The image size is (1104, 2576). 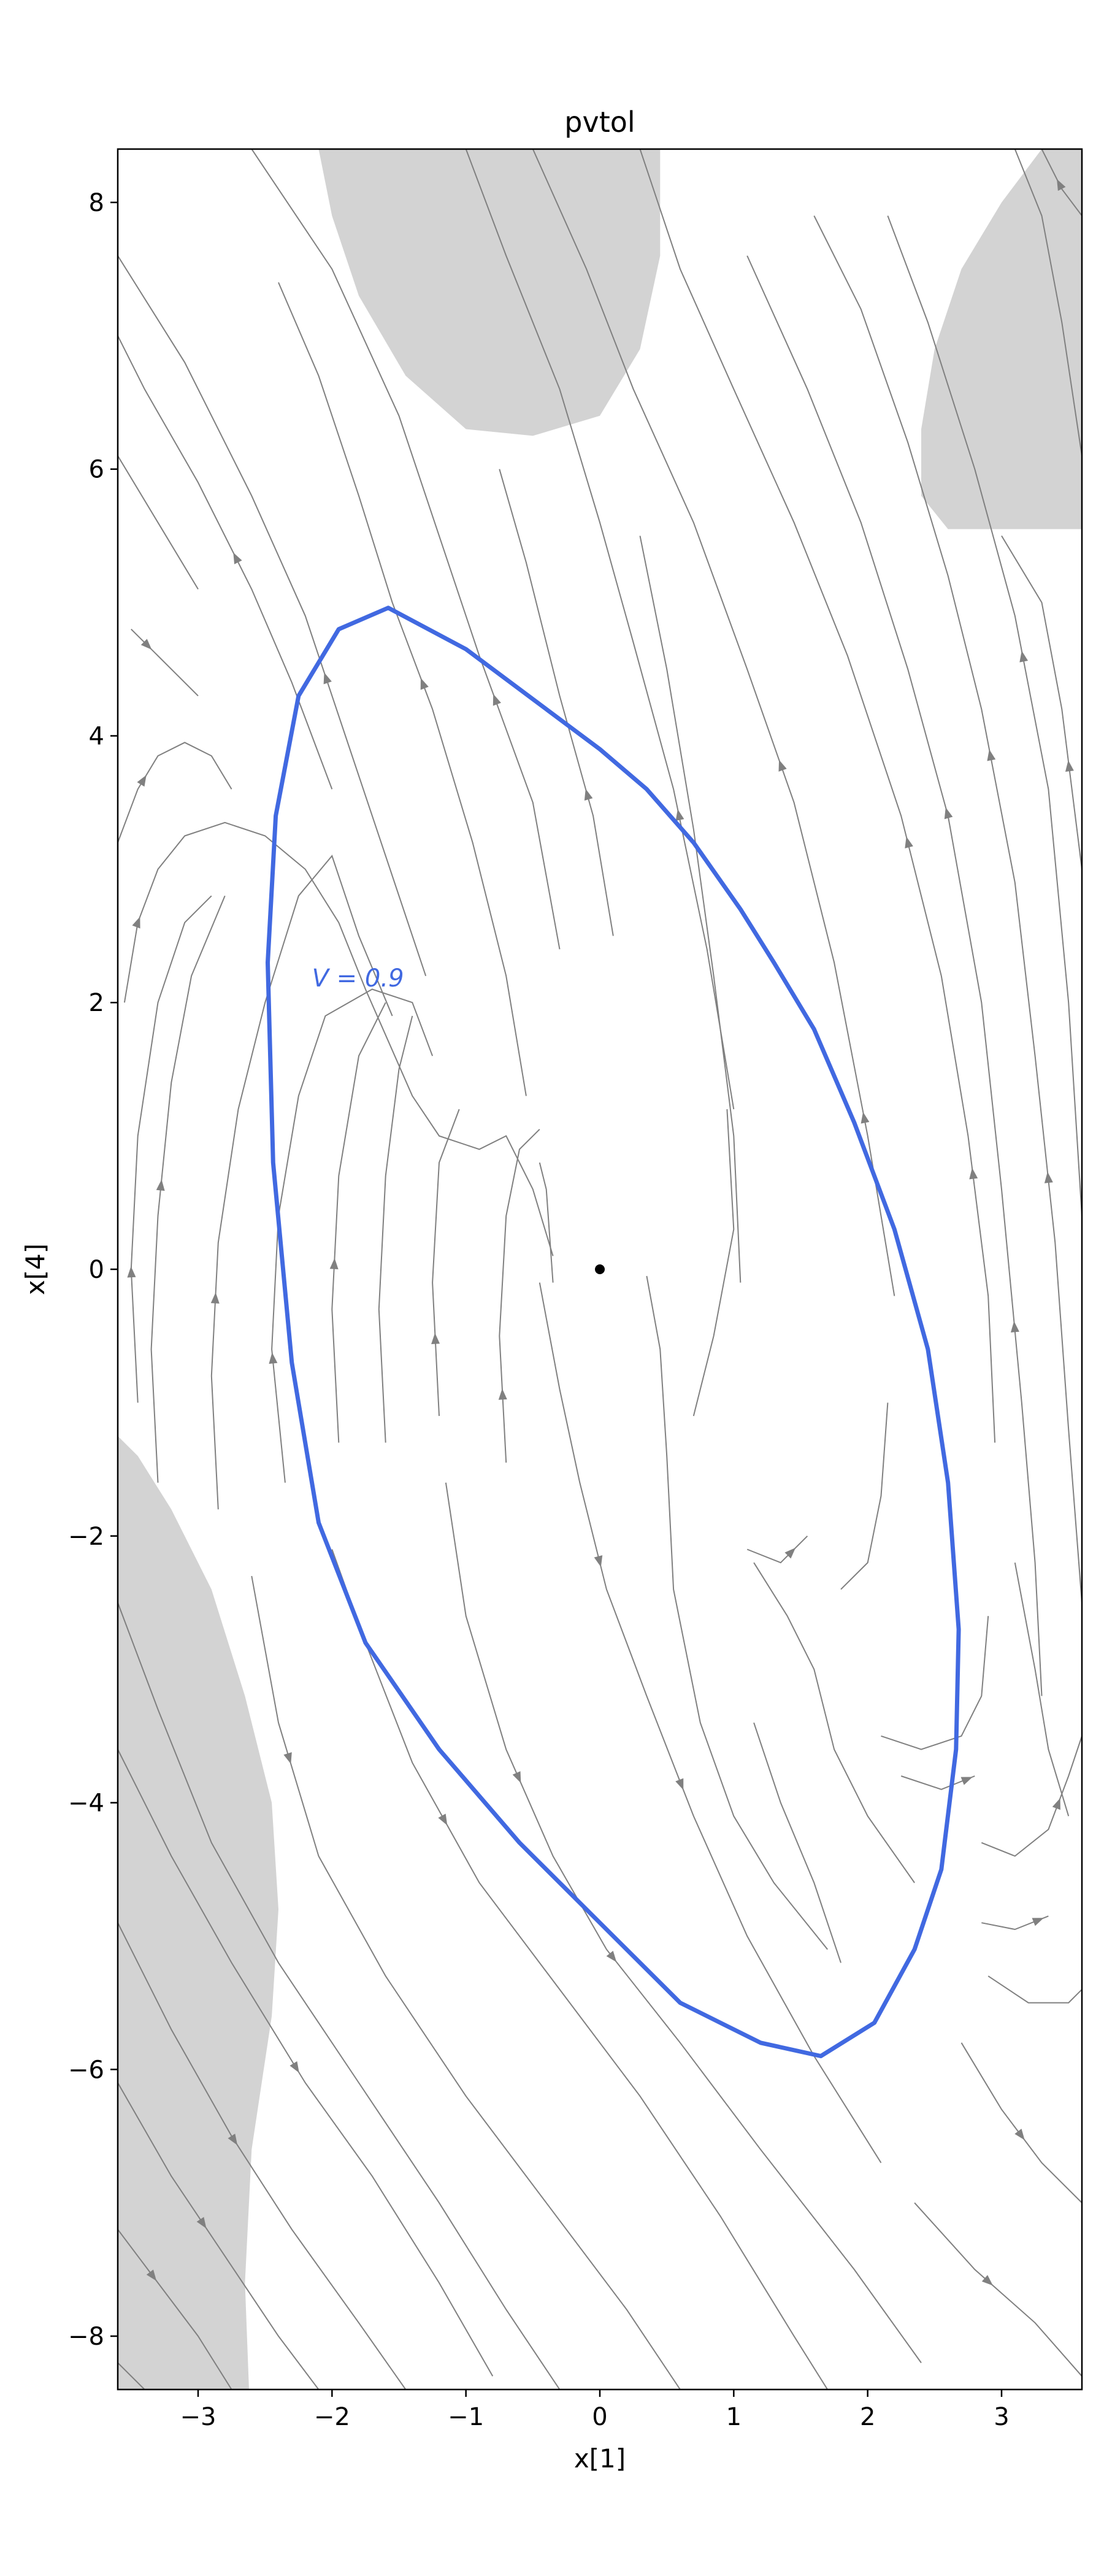 I want to click on equilibrium-point, so click(x=600, y=1269).